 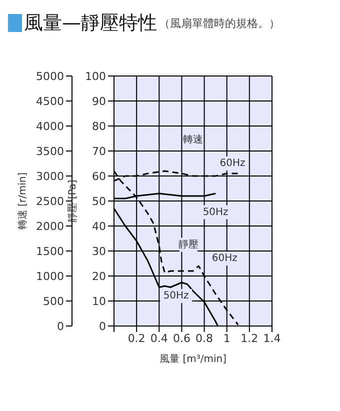 I want to click on y-tick-label: 70, so click(x=99, y=151).